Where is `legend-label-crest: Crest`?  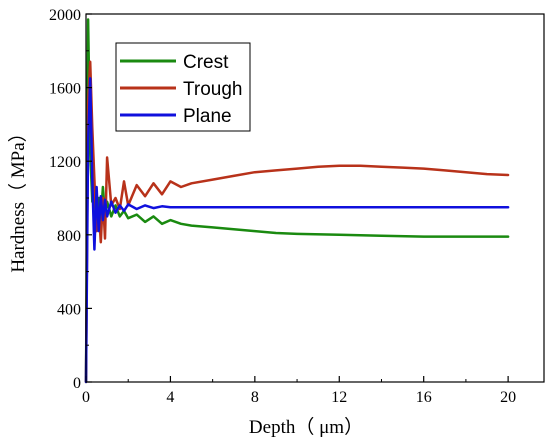
legend-label-crest: Crest is located at coordinates (206, 62).